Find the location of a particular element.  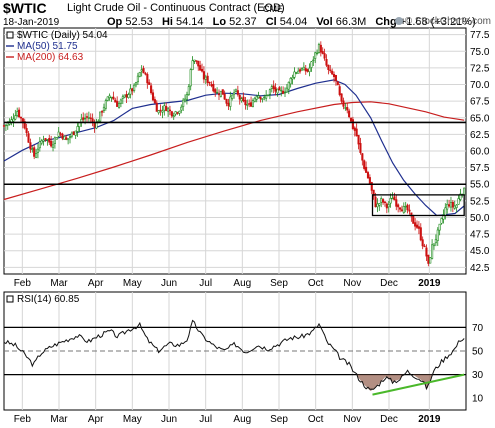

price-x-tick-label: 2019 is located at coordinates (429, 283).